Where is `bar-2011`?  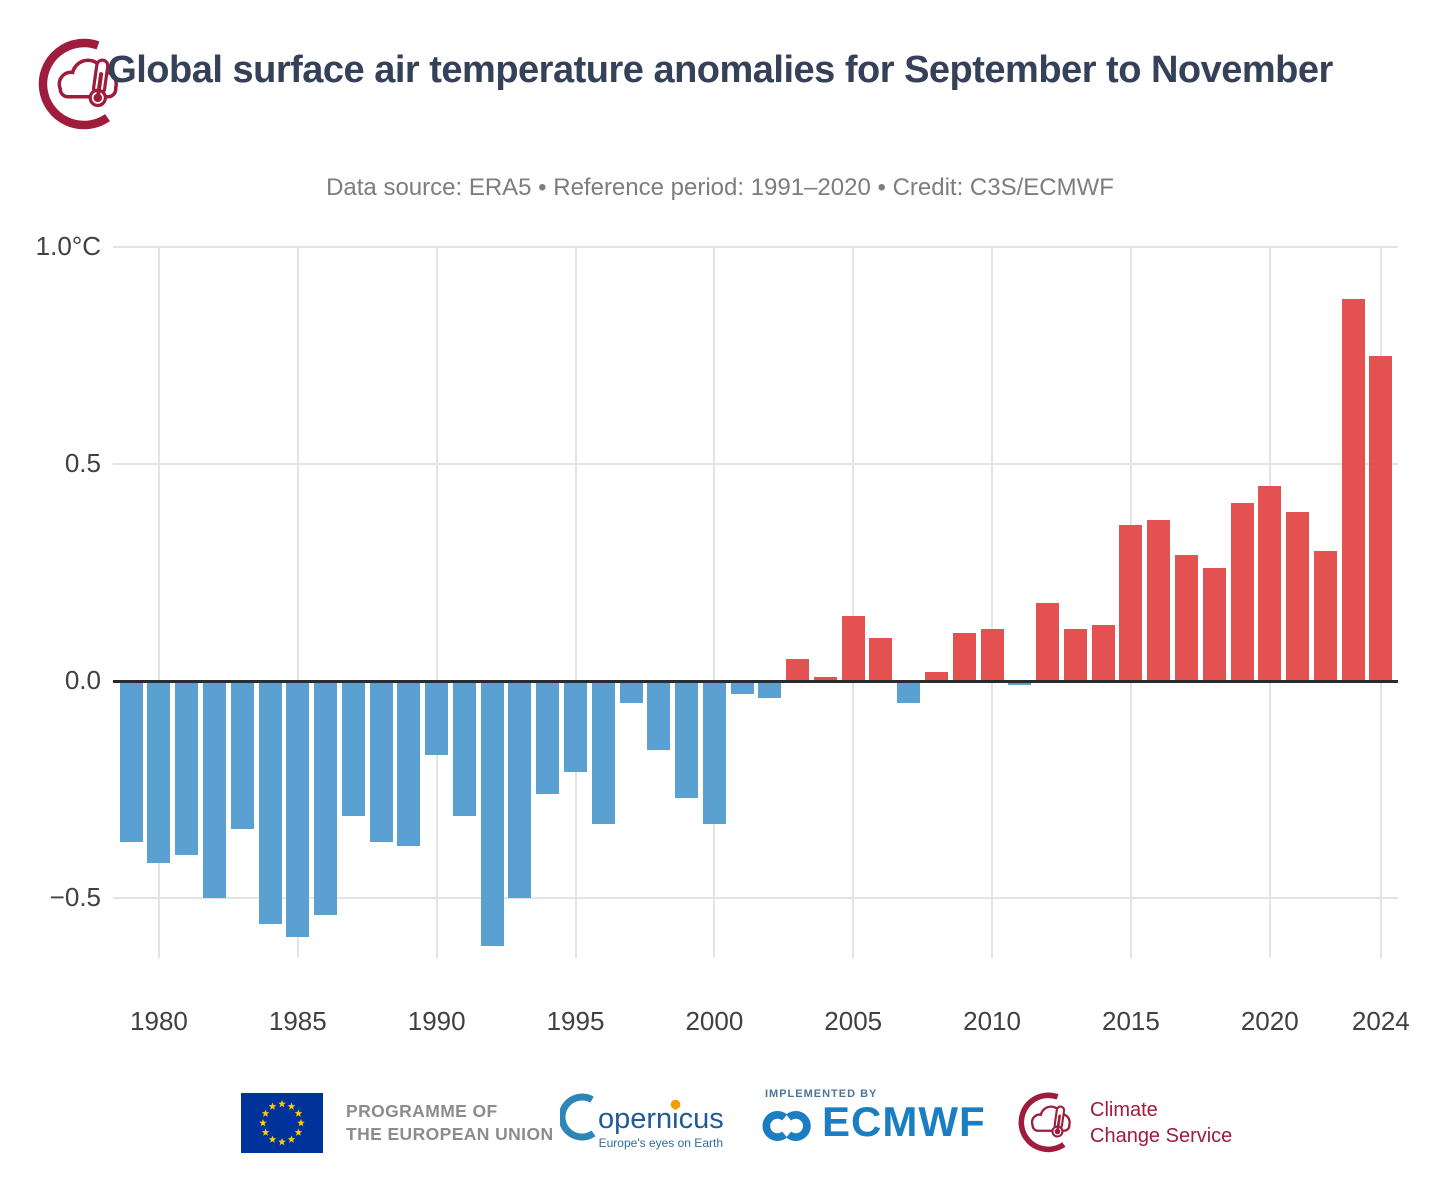
bar-2011 is located at coordinates (1020, 683).